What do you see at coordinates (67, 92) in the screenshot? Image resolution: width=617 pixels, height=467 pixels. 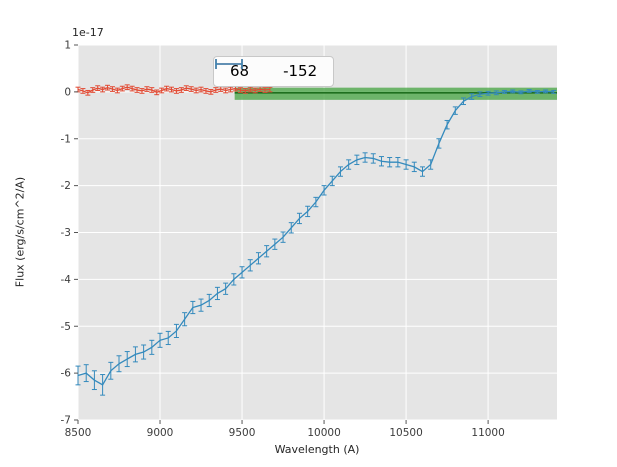 I see `y-tick-label: 0` at bounding box center [67, 92].